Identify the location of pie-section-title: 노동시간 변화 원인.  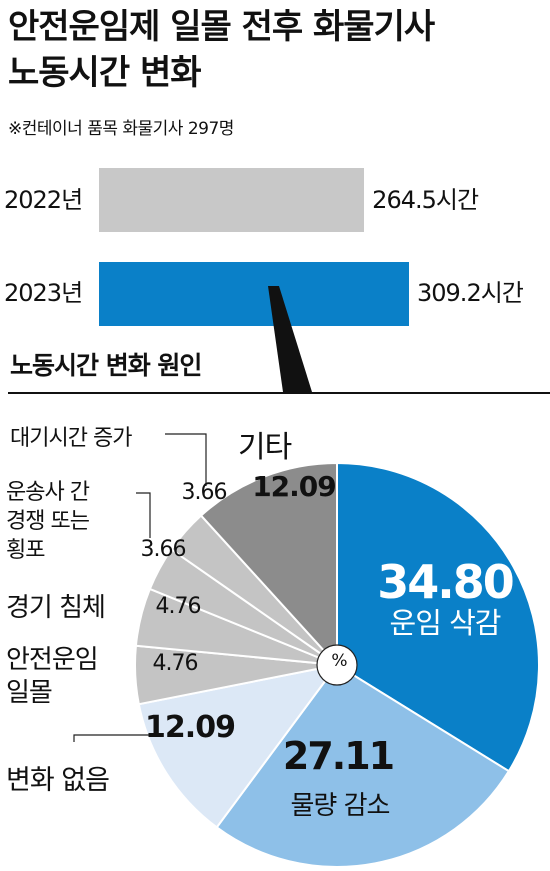
(106, 365).